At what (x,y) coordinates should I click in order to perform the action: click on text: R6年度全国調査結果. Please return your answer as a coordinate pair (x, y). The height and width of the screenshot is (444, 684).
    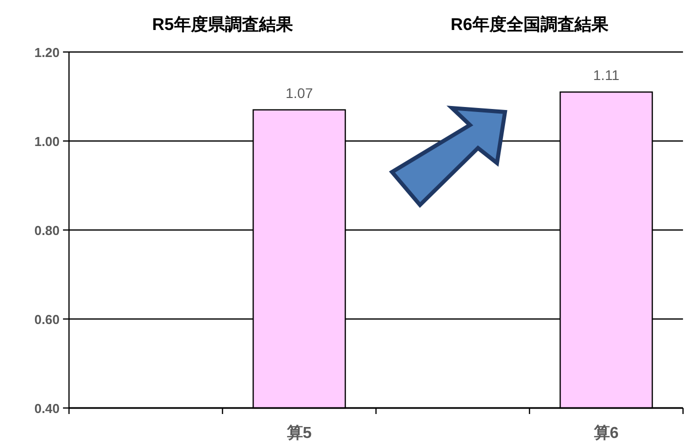
    Looking at the image, I should click on (530, 24).